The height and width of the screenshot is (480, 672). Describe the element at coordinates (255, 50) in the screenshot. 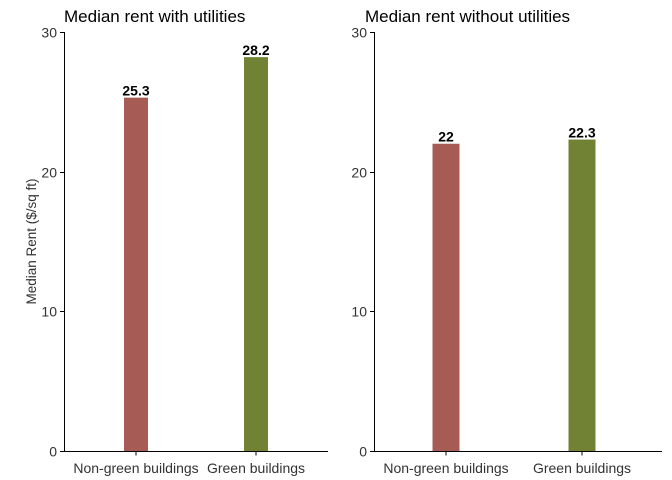

I see `bar-data-label: 28.2` at that location.